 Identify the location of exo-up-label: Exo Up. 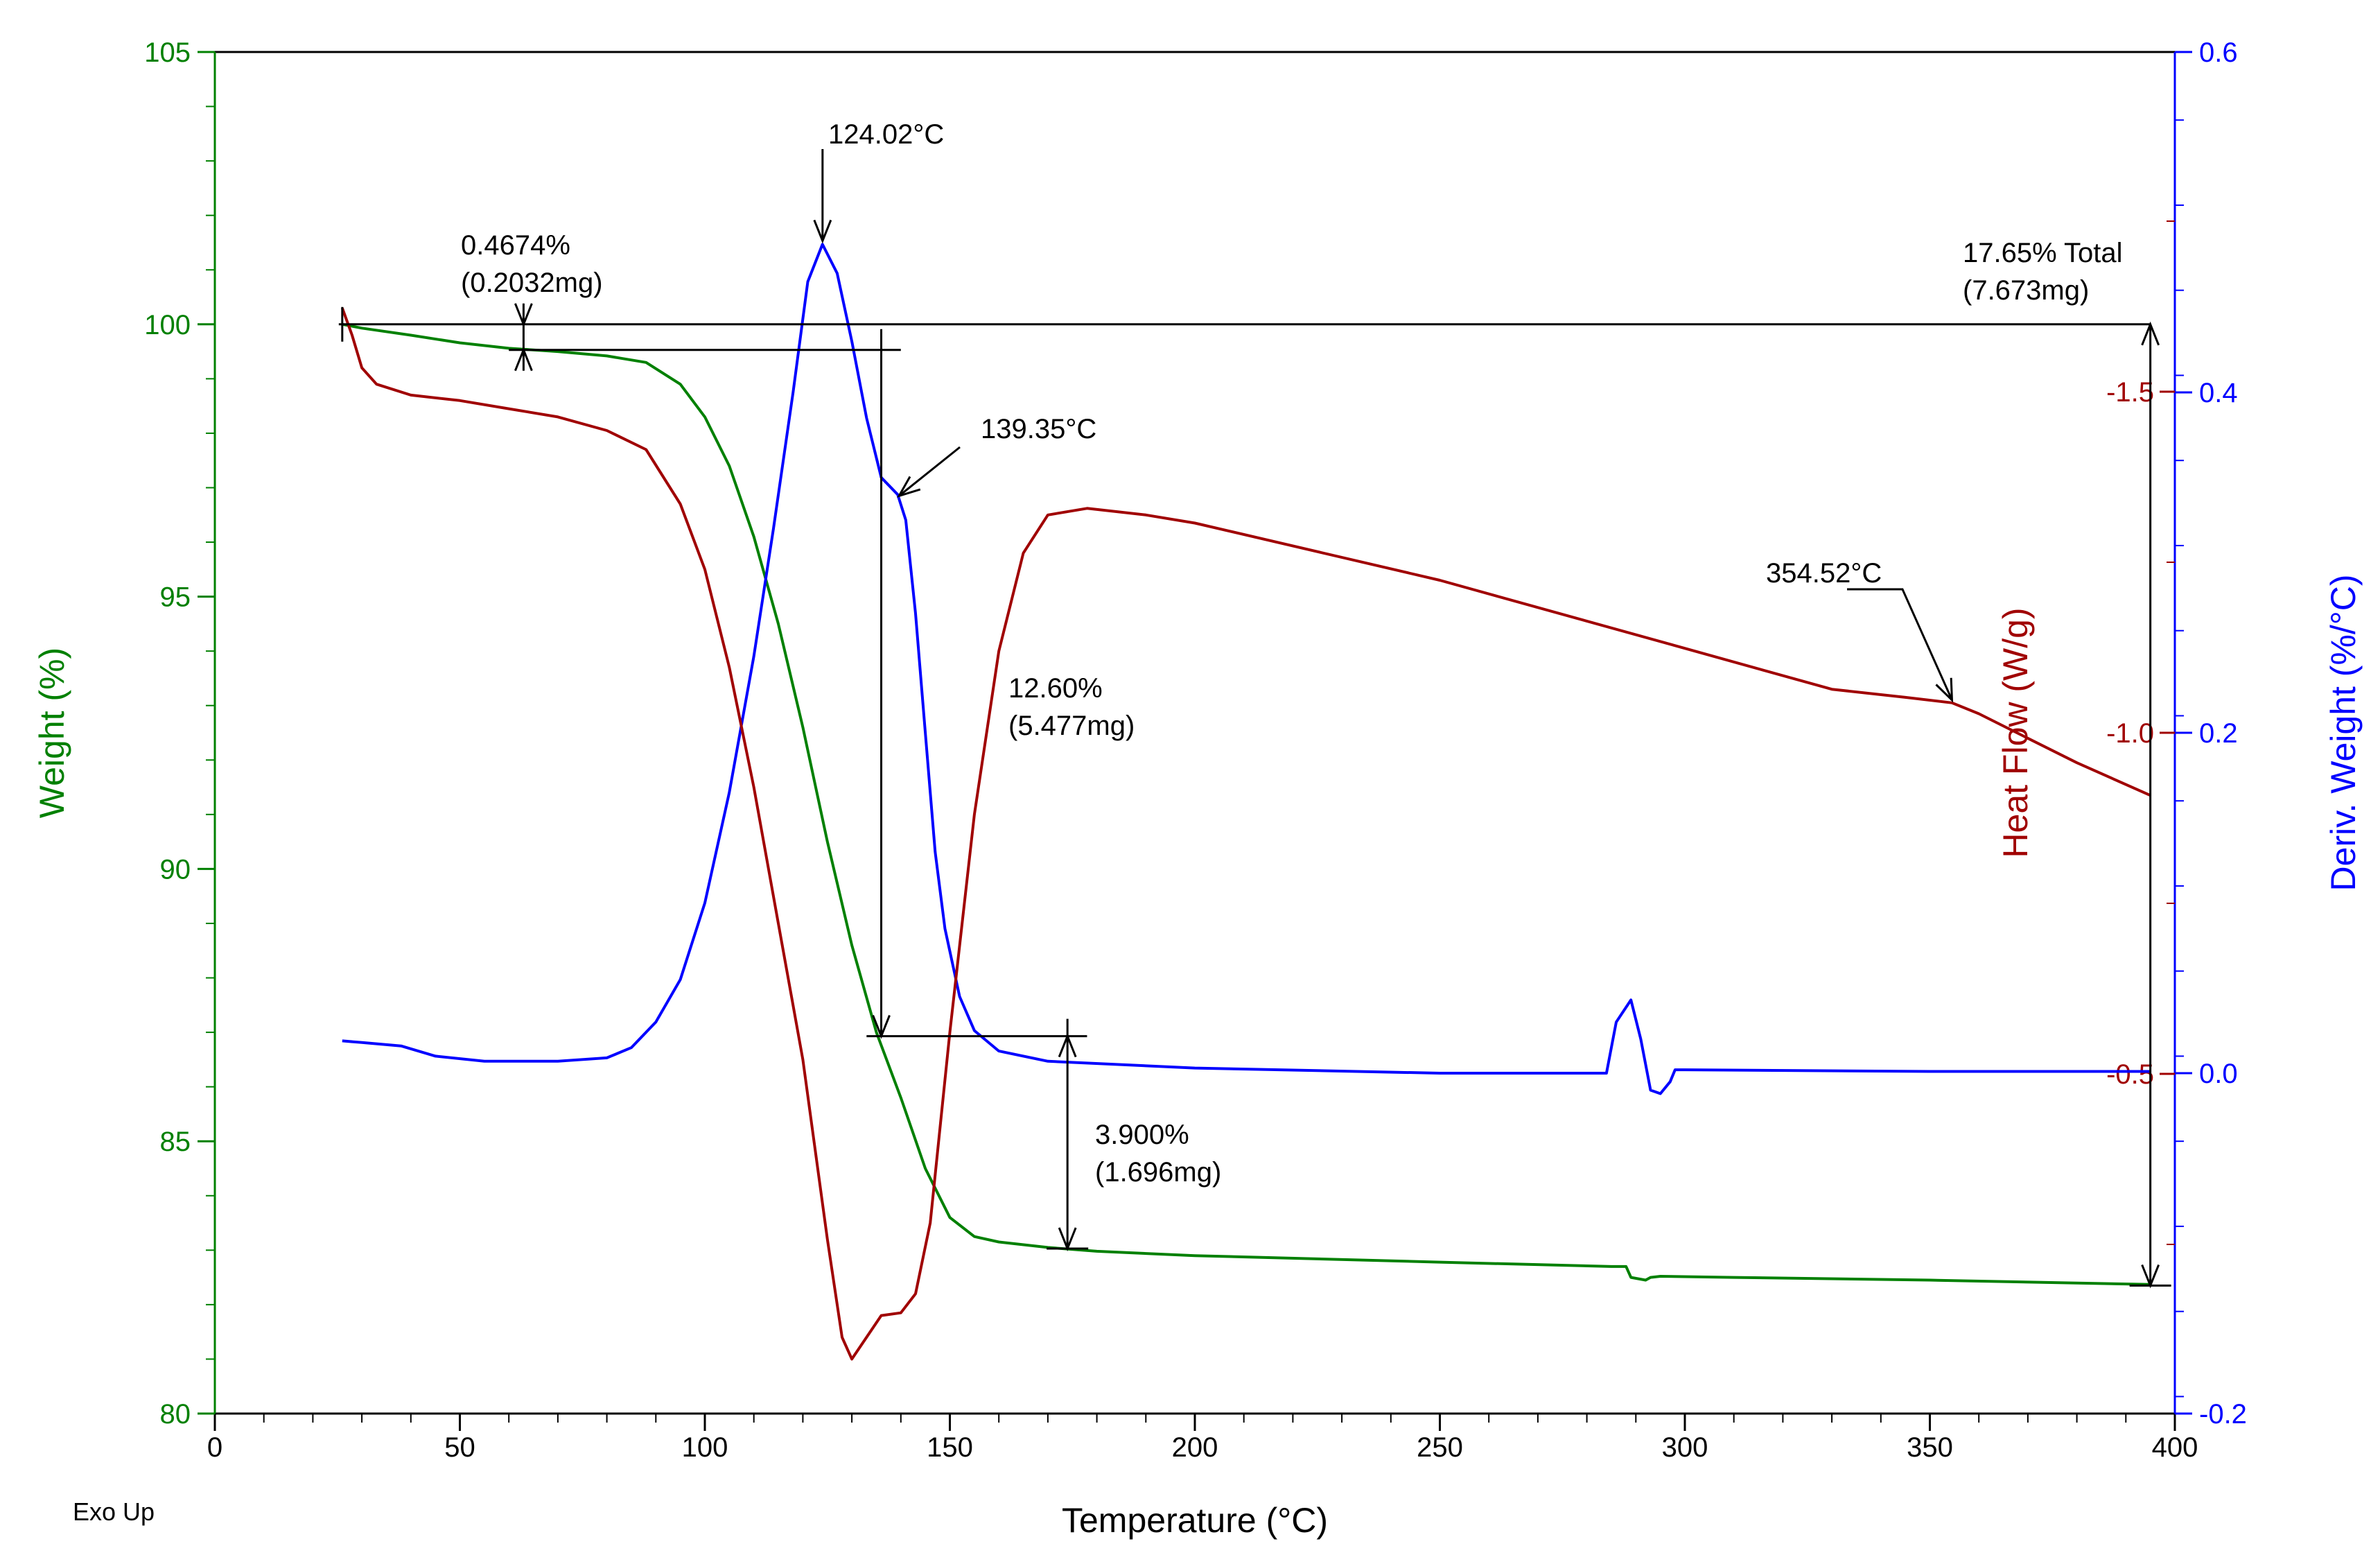
(114, 1511).